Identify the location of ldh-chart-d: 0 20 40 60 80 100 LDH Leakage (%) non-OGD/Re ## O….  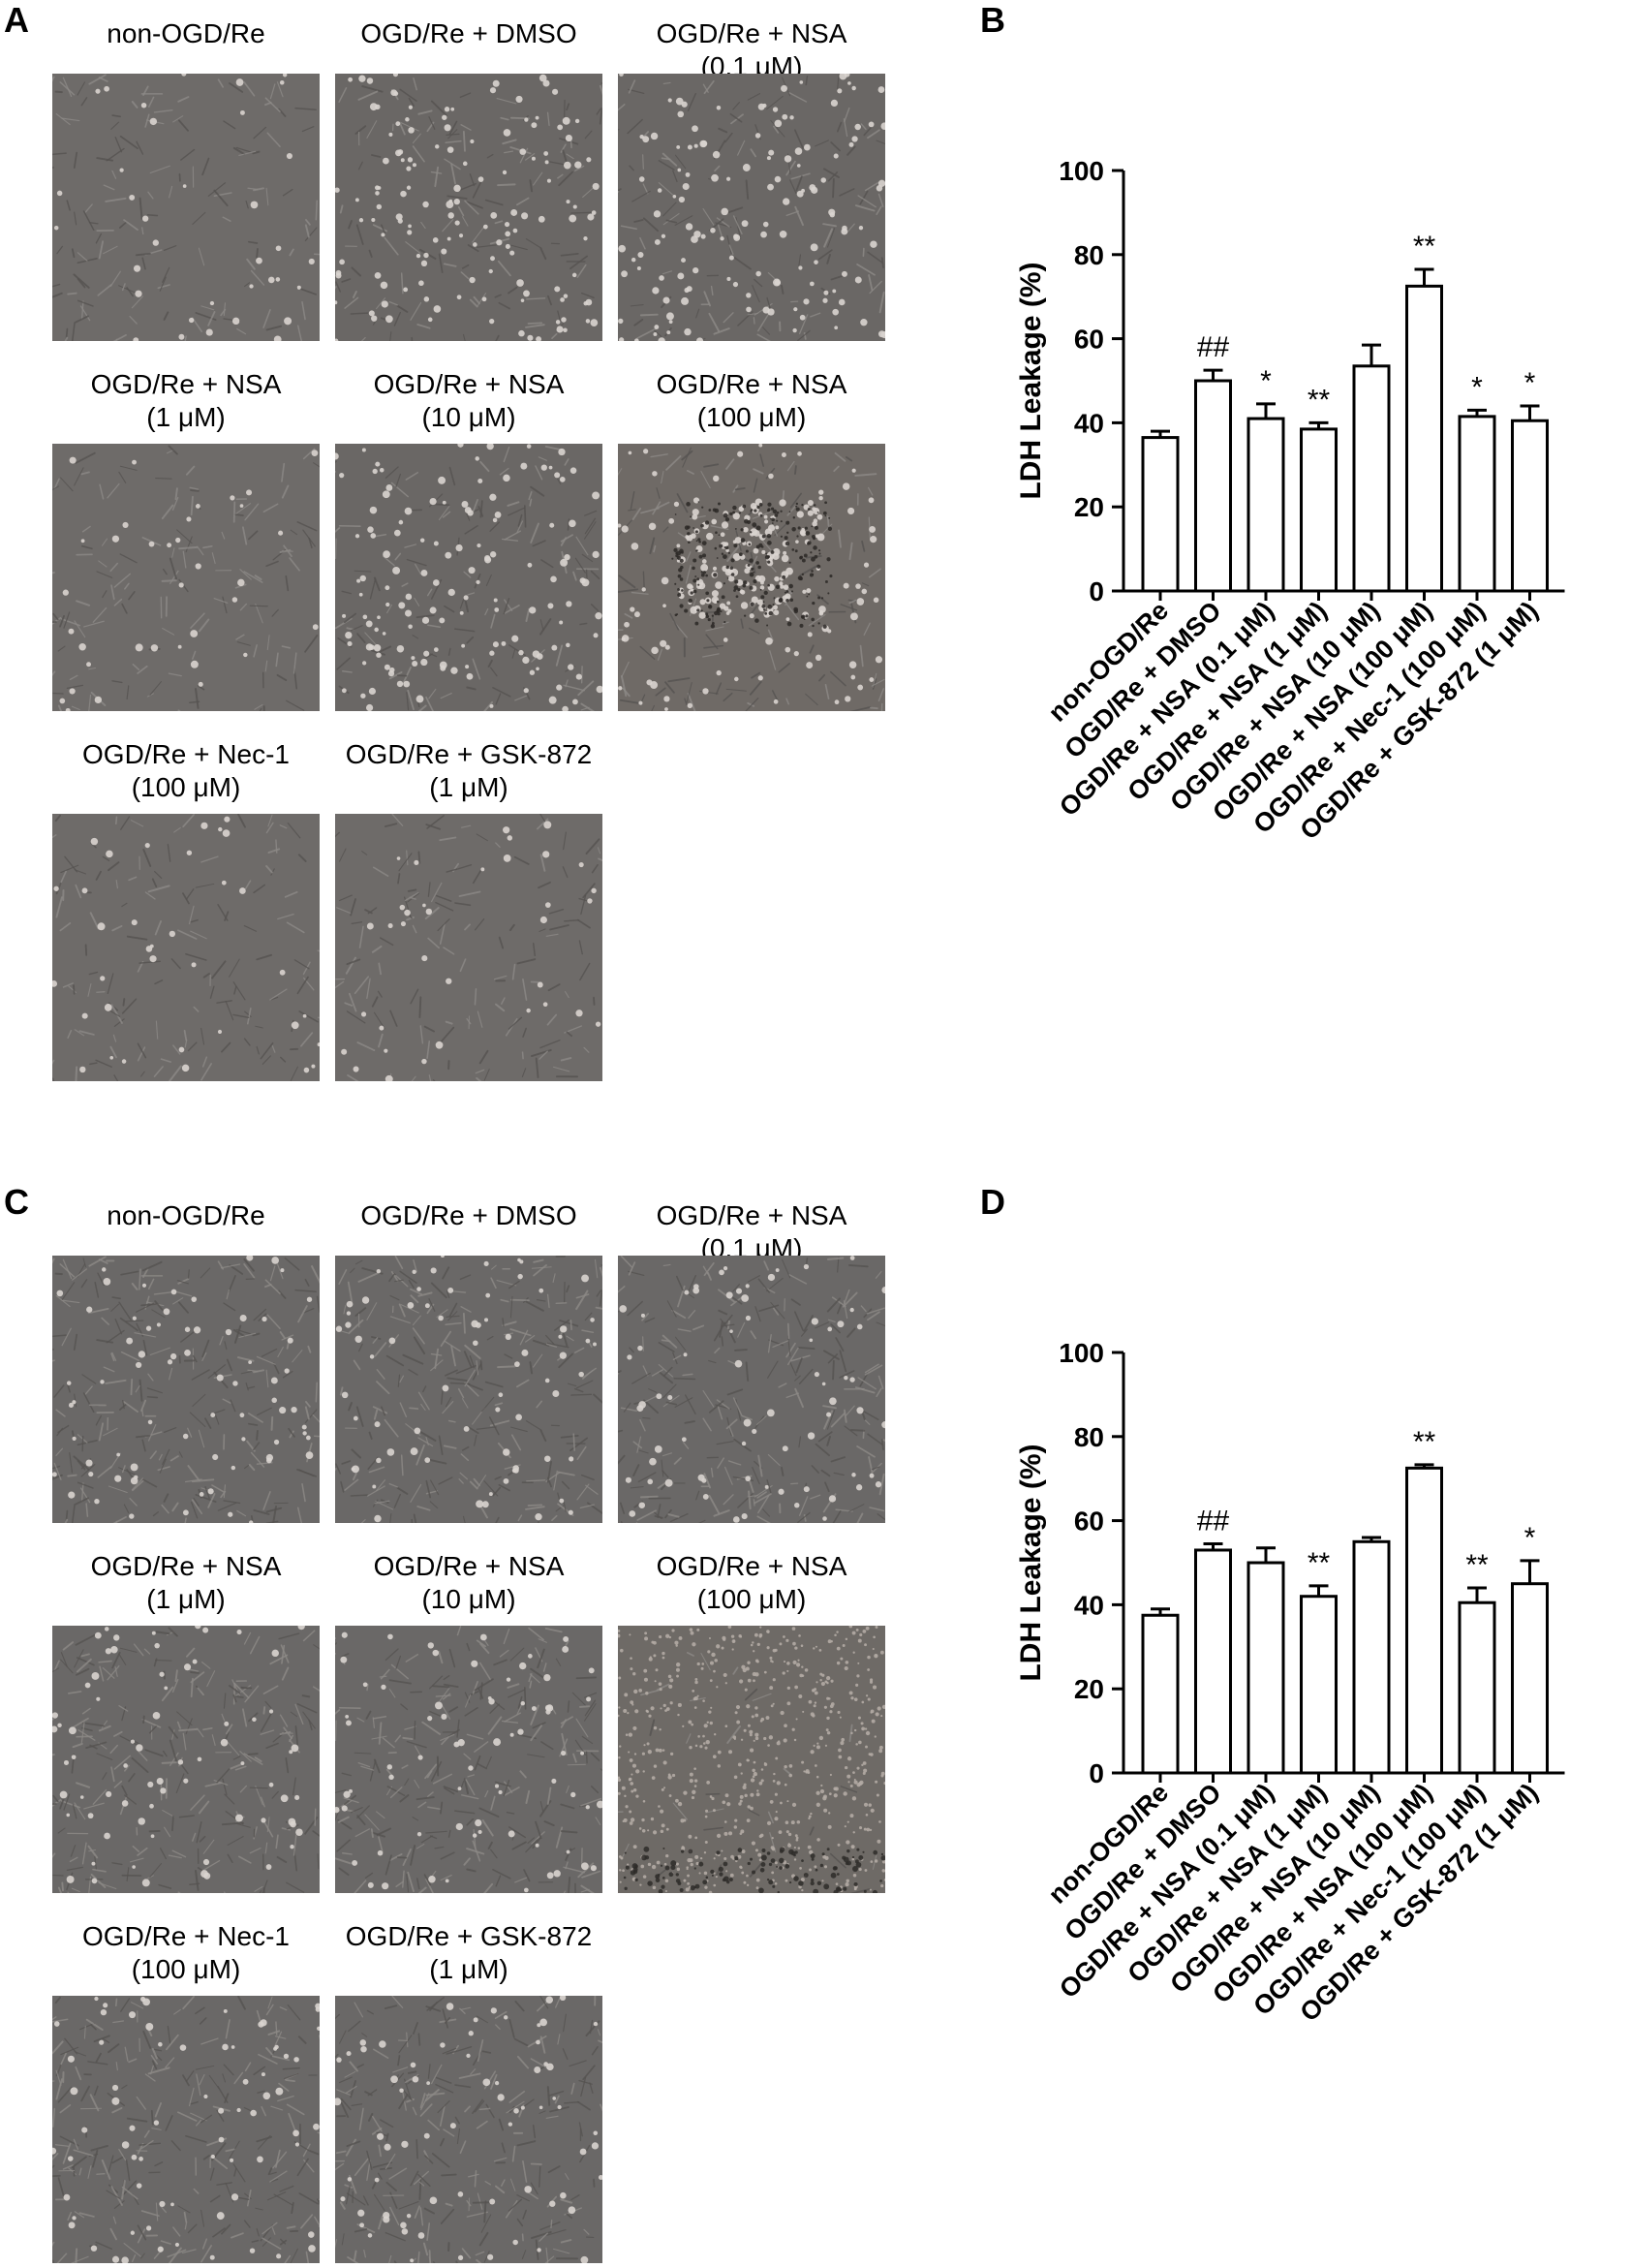
(1319, 1734).